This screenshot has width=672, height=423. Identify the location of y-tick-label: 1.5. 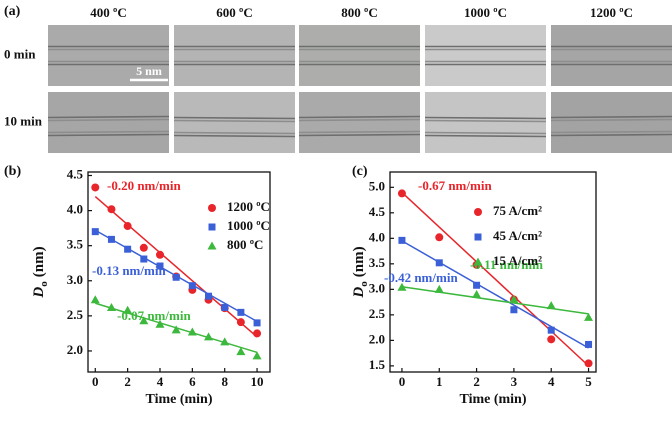
(377, 364).